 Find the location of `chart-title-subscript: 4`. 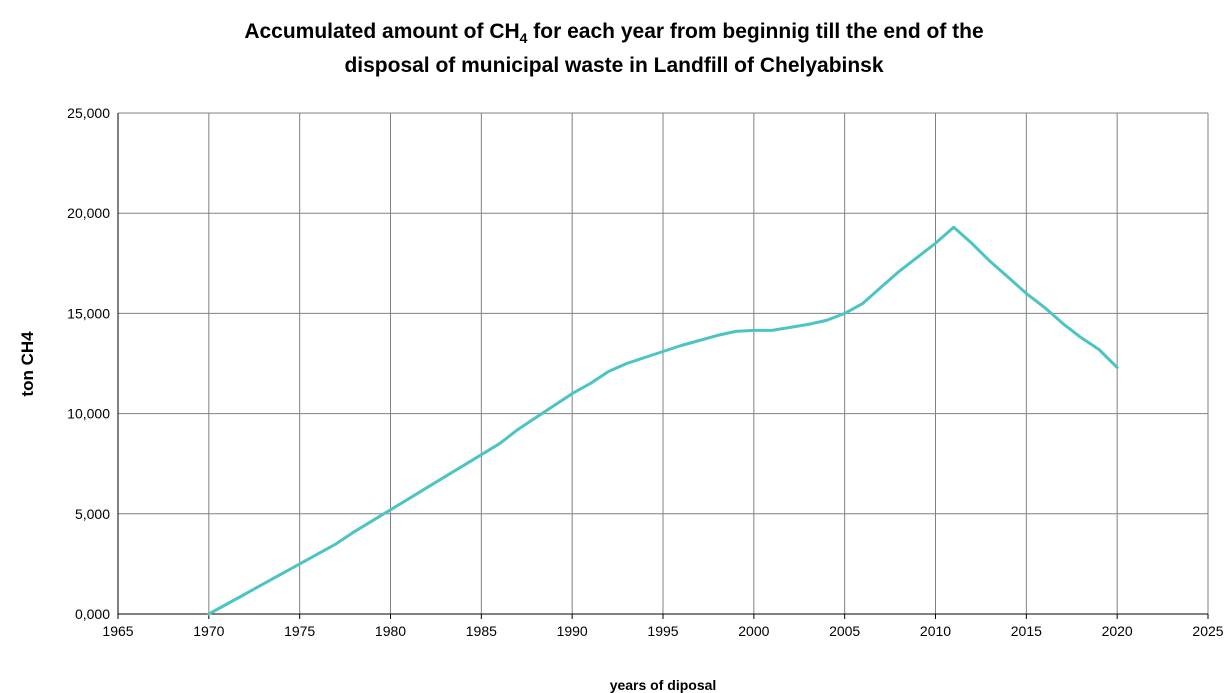

chart-title-subscript: 4 is located at coordinates (524, 38).